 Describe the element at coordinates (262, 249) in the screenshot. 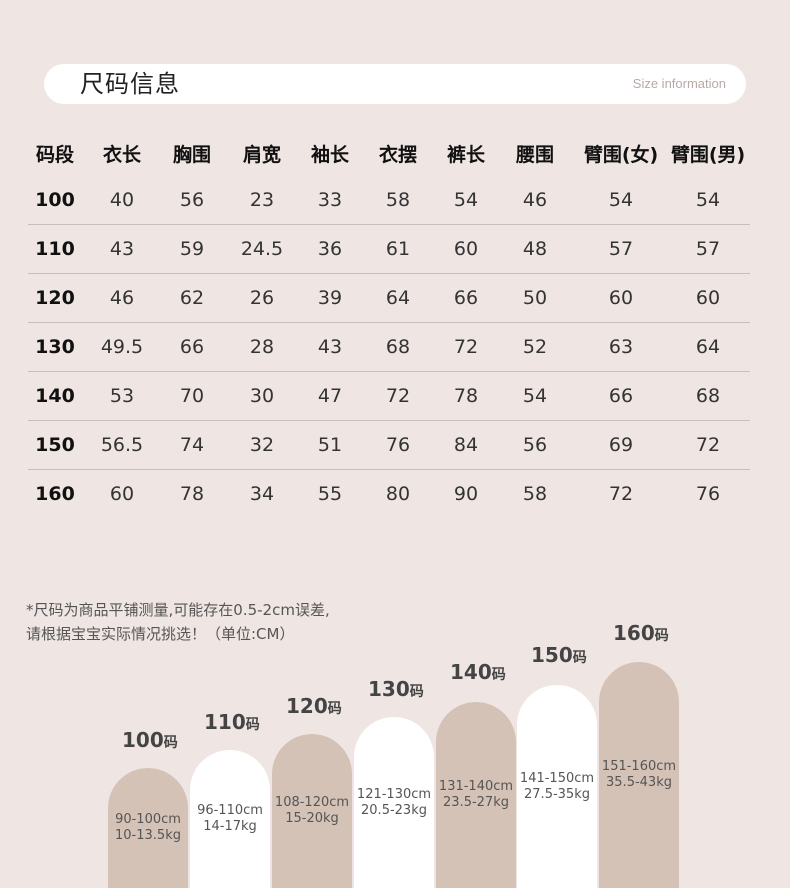

I see `table-cell: 24.5` at that location.